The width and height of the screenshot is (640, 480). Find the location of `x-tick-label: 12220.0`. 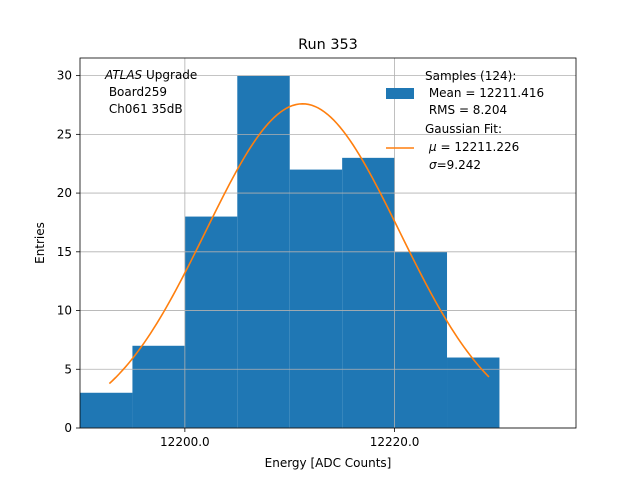

x-tick-label: 12220.0 is located at coordinates (395, 442).